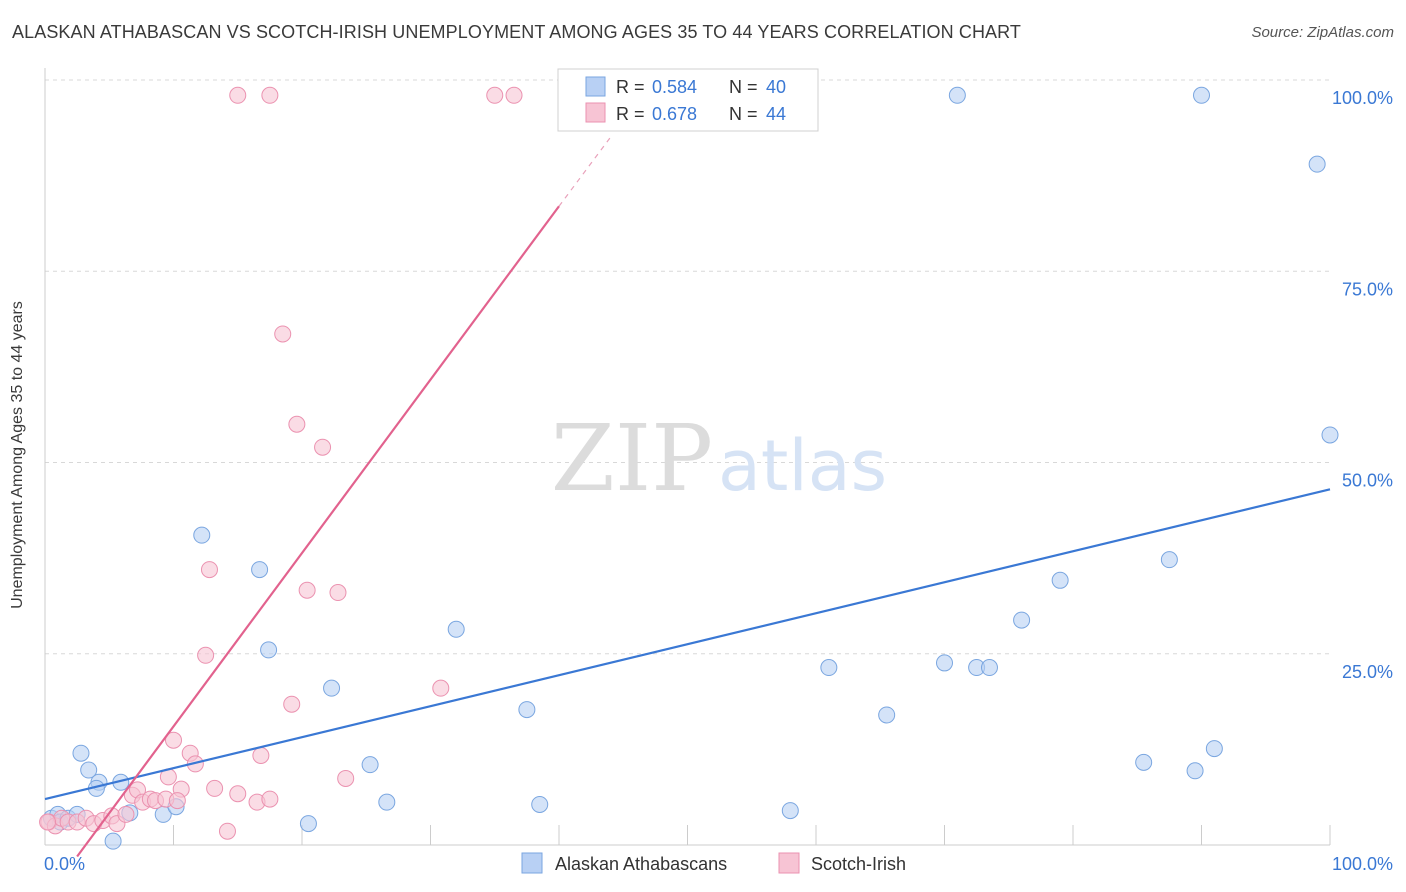 This screenshot has width=1406, height=892. I want to click on legend-r-value: 0.678, so click(674, 114).